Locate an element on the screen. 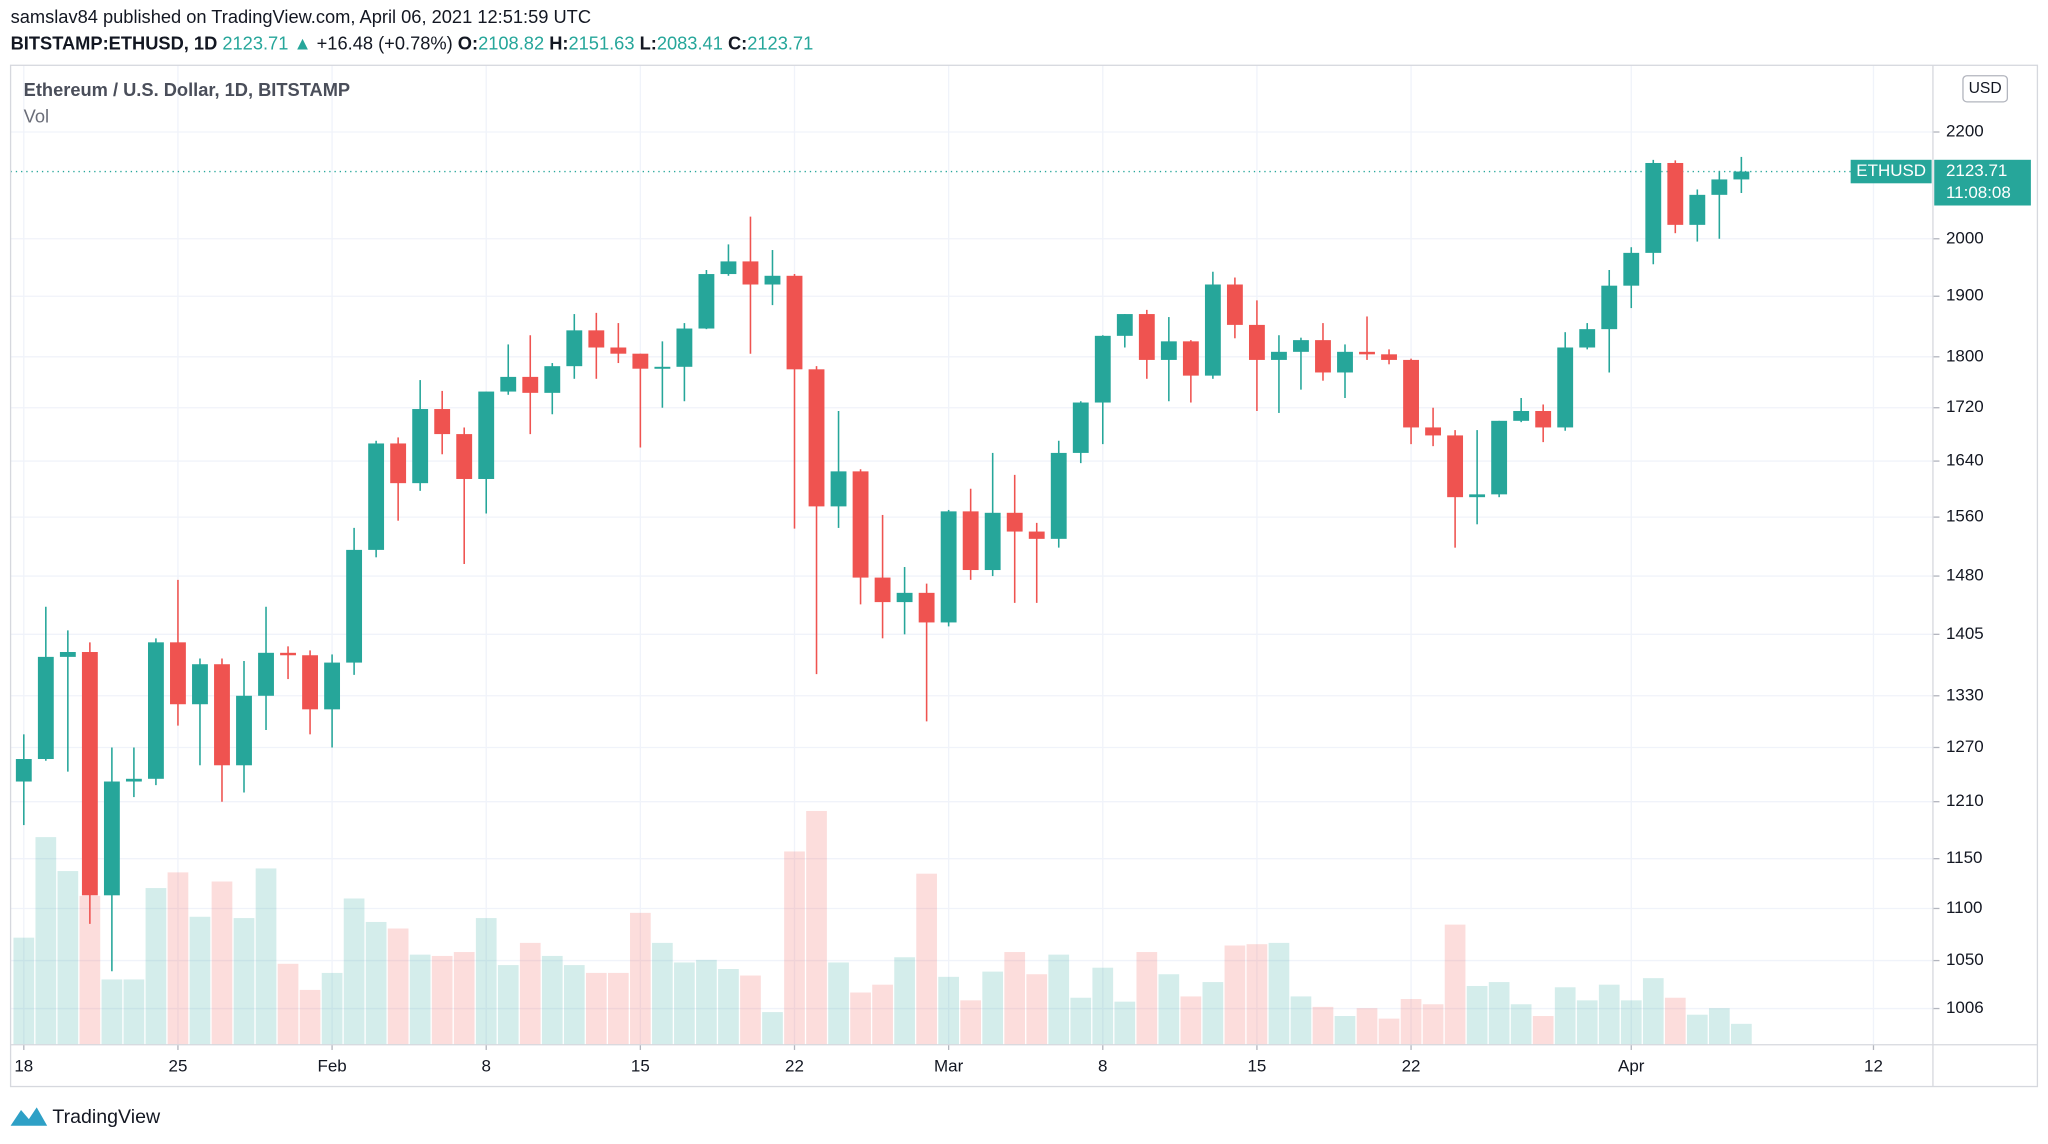 The width and height of the screenshot is (2048, 1144). y-tick-label: 1006 is located at coordinates (1965, 1007).